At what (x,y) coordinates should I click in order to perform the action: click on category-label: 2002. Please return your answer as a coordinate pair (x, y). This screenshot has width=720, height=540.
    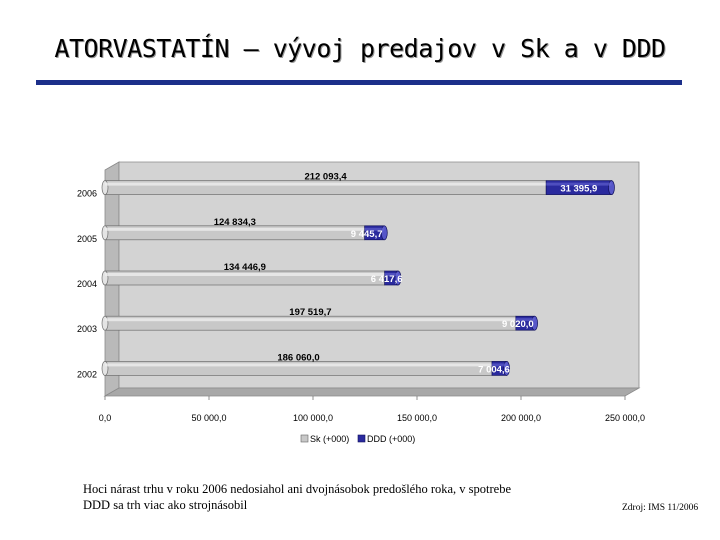
    Looking at the image, I should click on (87, 374).